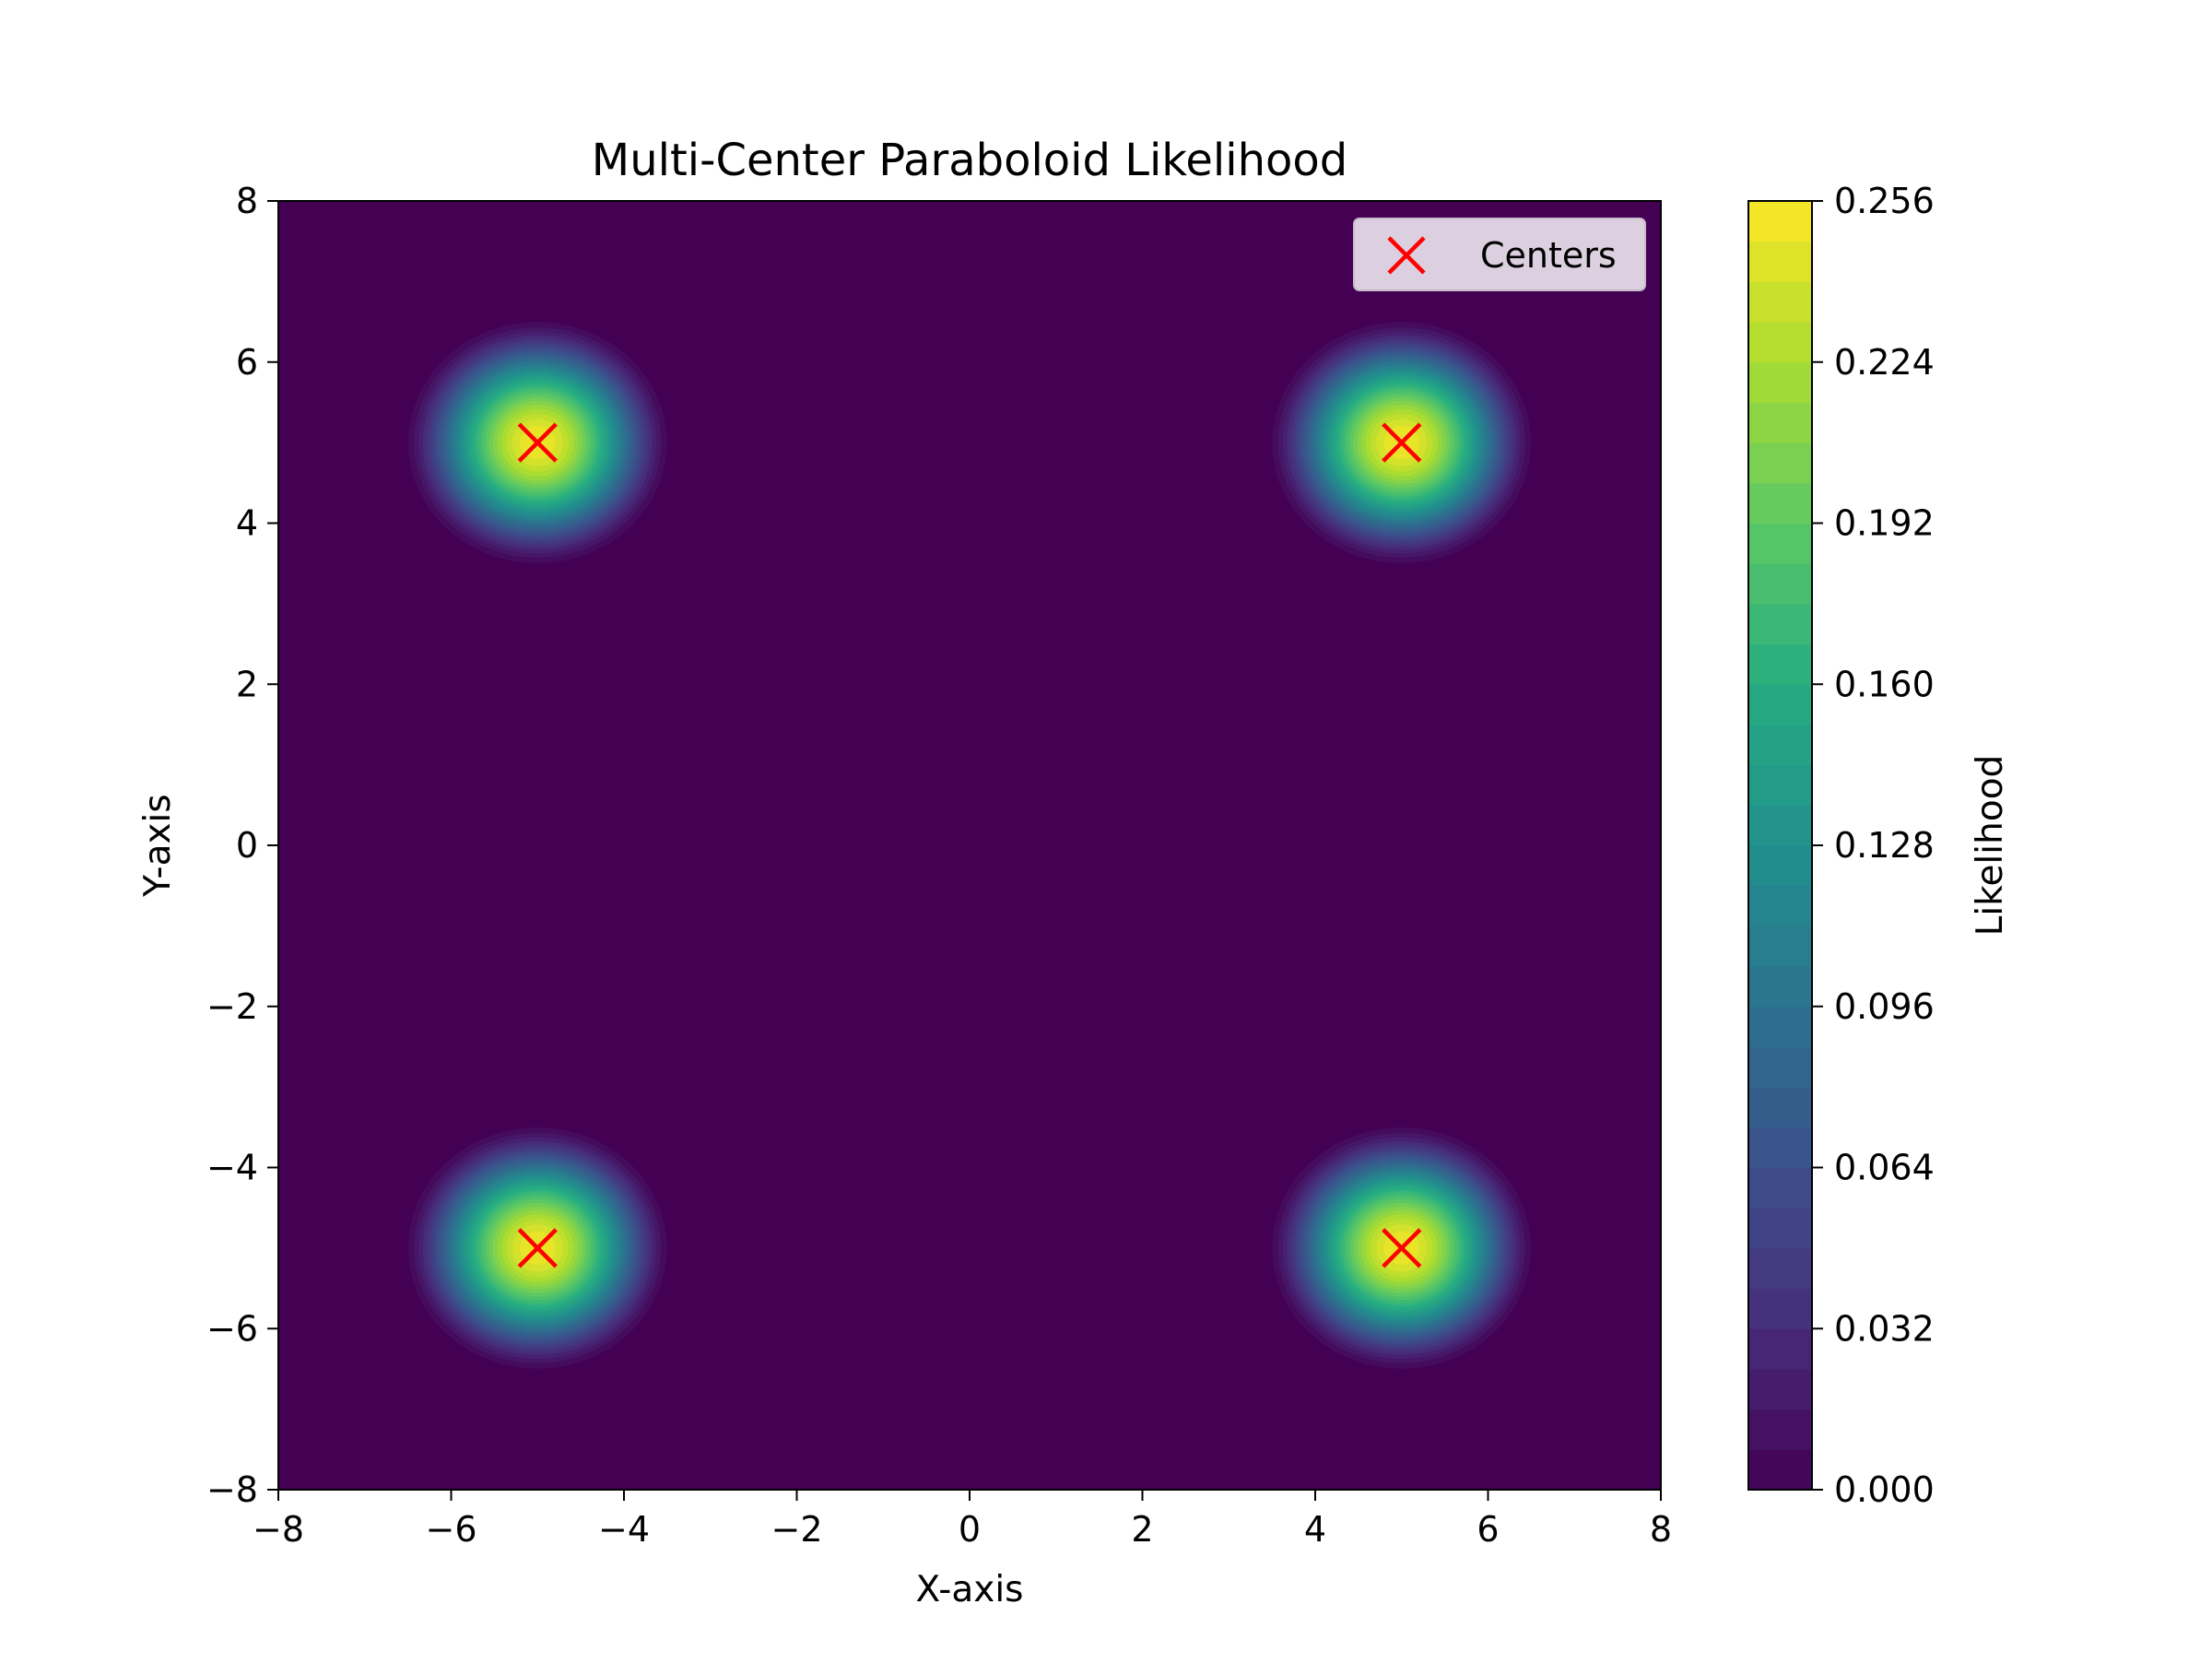  I want to click on y-tick-label: 4, so click(247, 523).